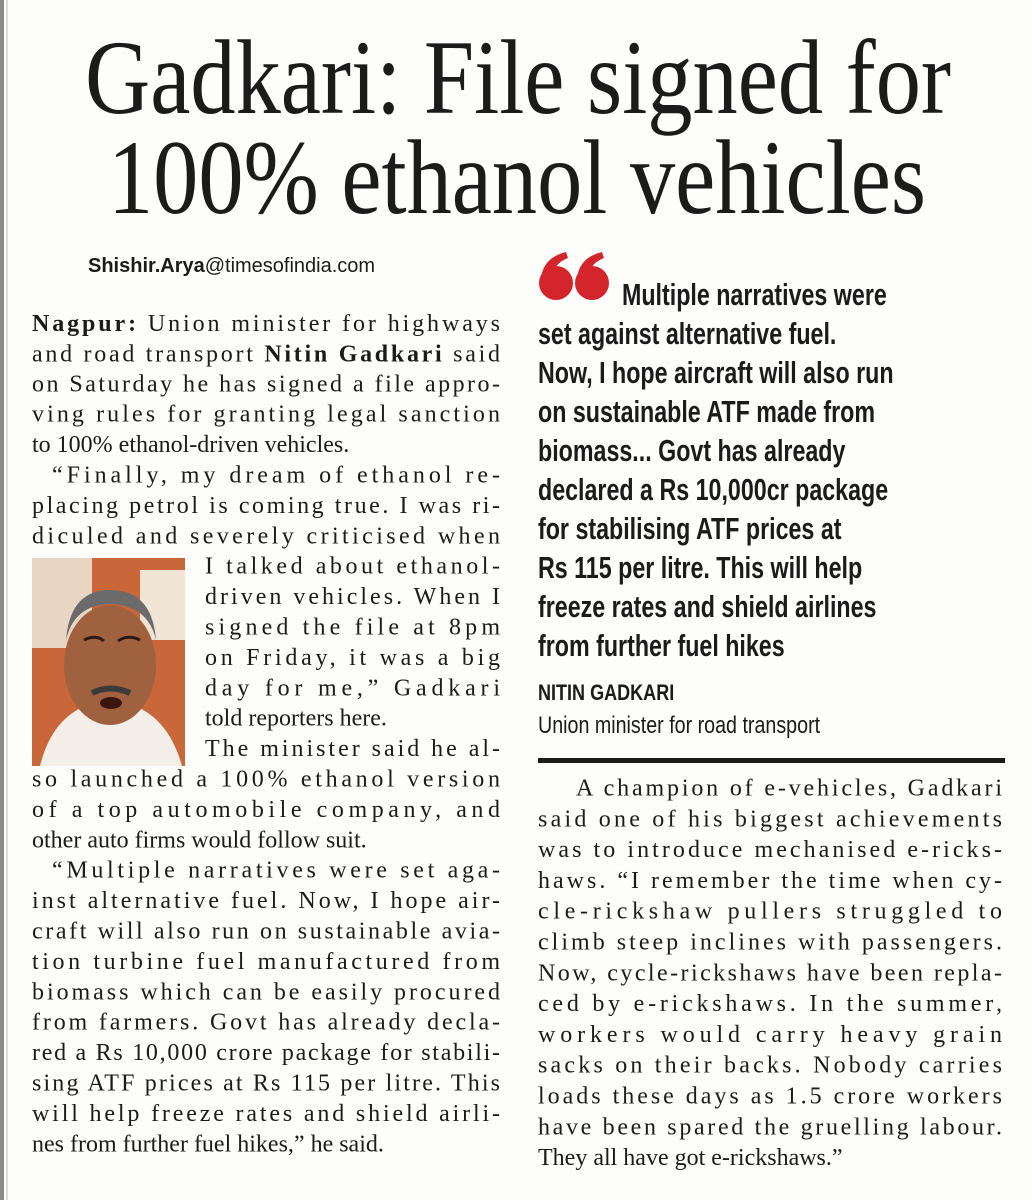  What do you see at coordinates (706, 411) in the screenshot?
I see `quote-line: on sustainable ATF made from` at bounding box center [706, 411].